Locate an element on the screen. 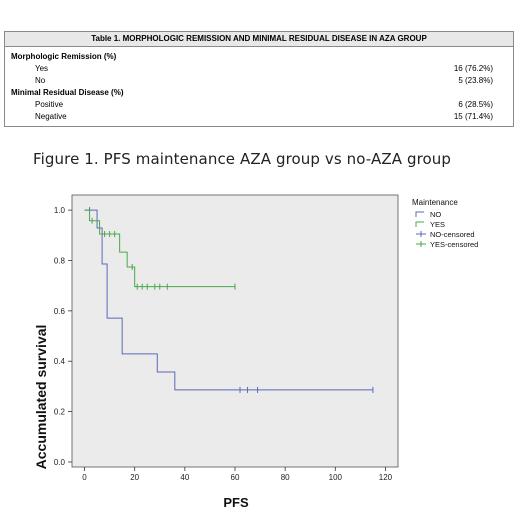  row-label: Morphologic Remission (%) is located at coordinates (64, 56).